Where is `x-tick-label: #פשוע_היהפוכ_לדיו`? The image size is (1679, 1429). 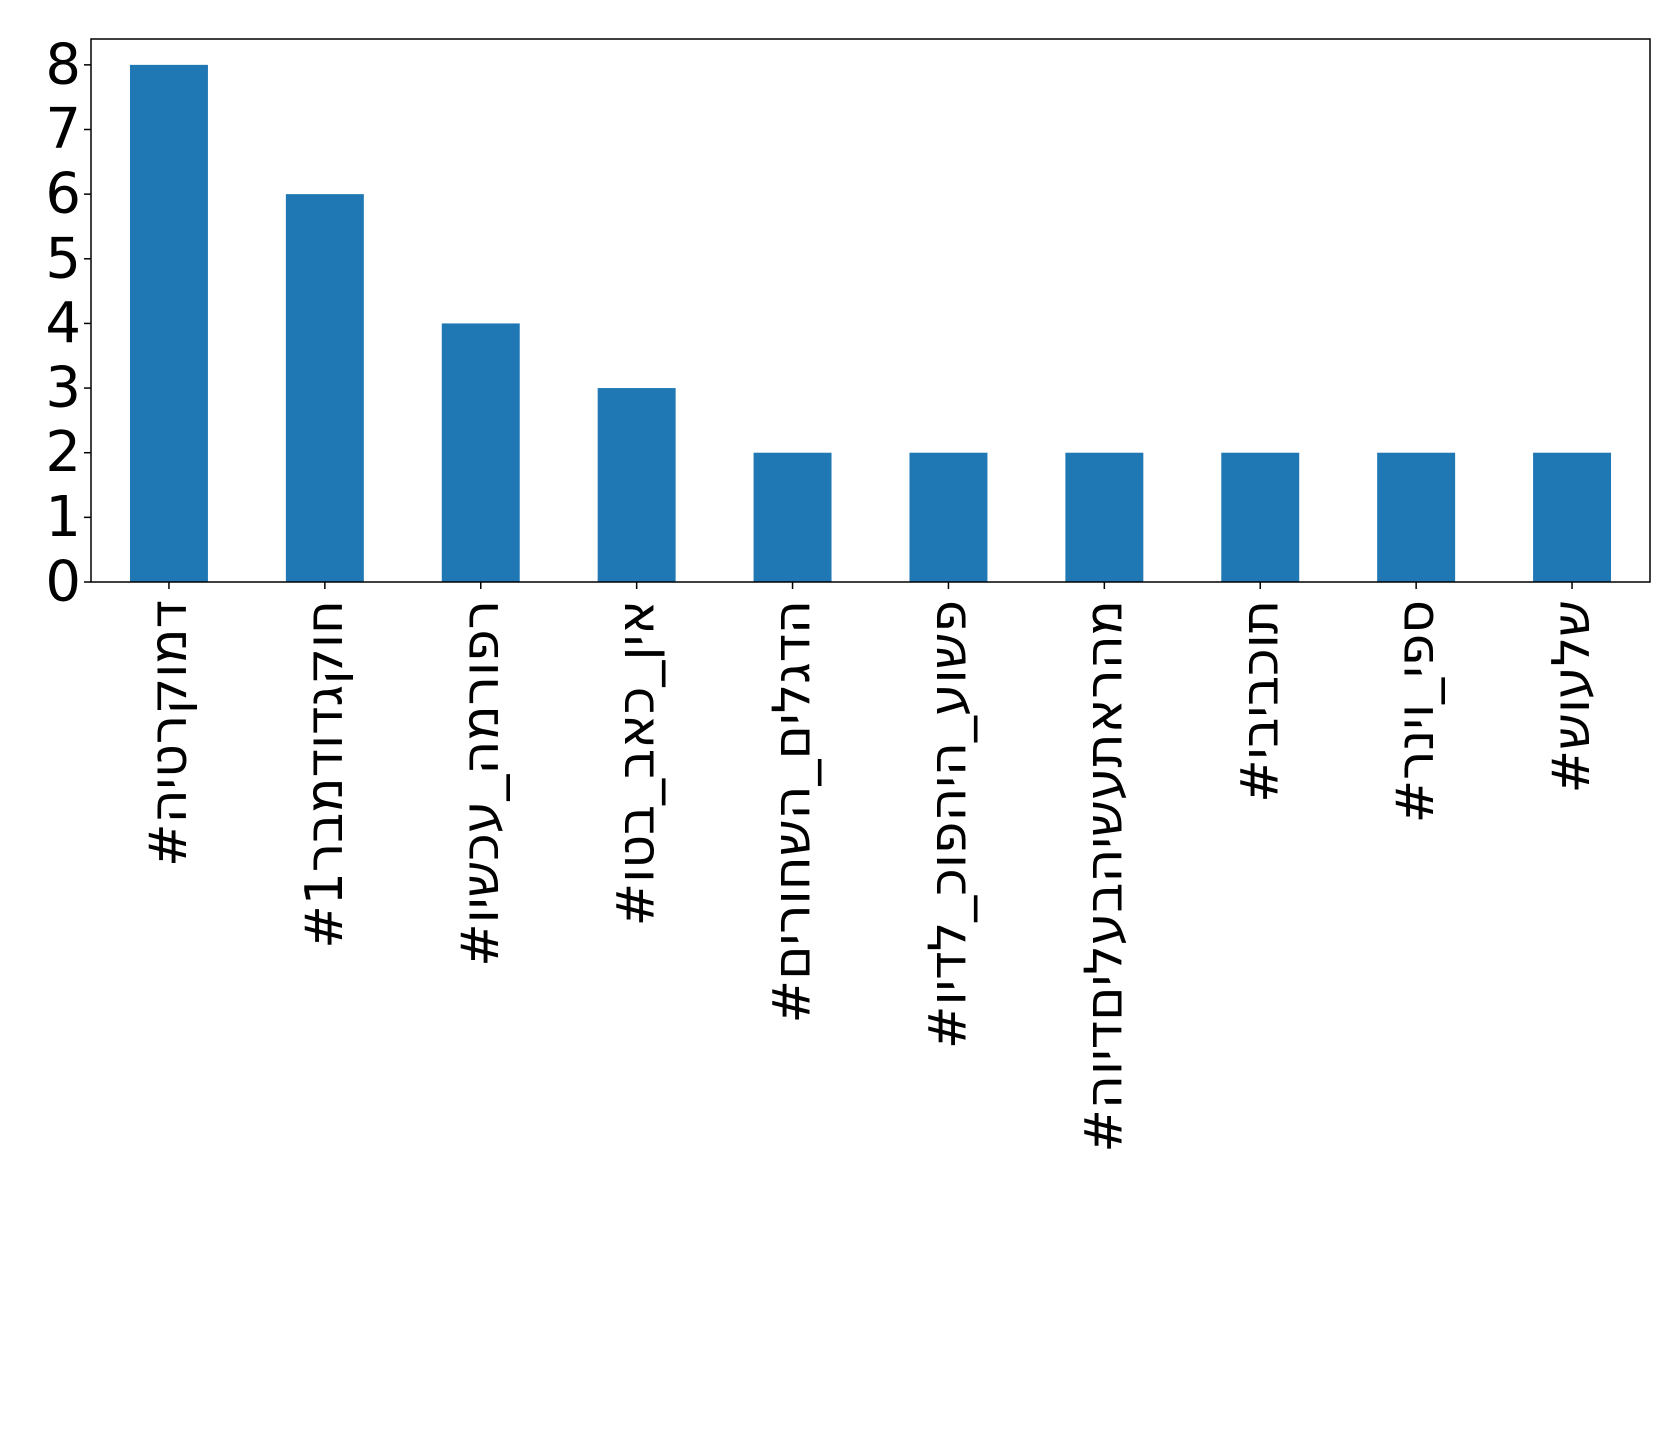
x-tick-label: #פשוע_היהפוכ_לדיו is located at coordinates (948, 824).